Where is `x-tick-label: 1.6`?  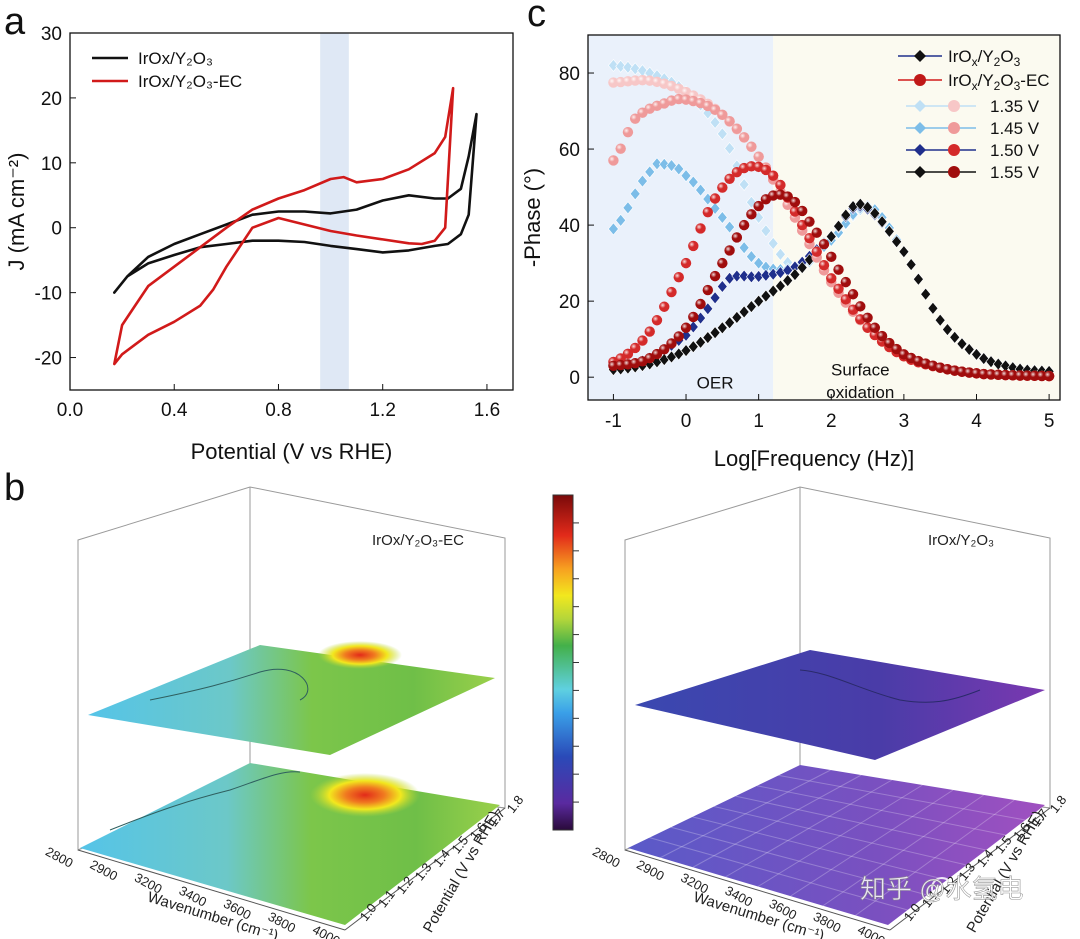
x-tick-label: 1.6 is located at coordinates (487, 410).